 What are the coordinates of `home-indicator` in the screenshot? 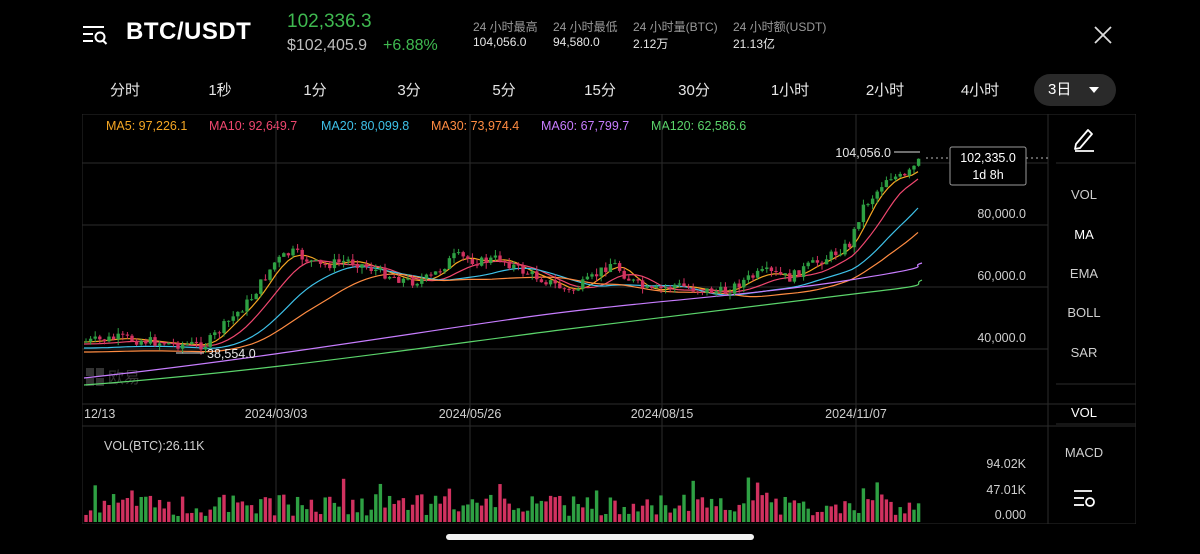 It's located at (600, 537).